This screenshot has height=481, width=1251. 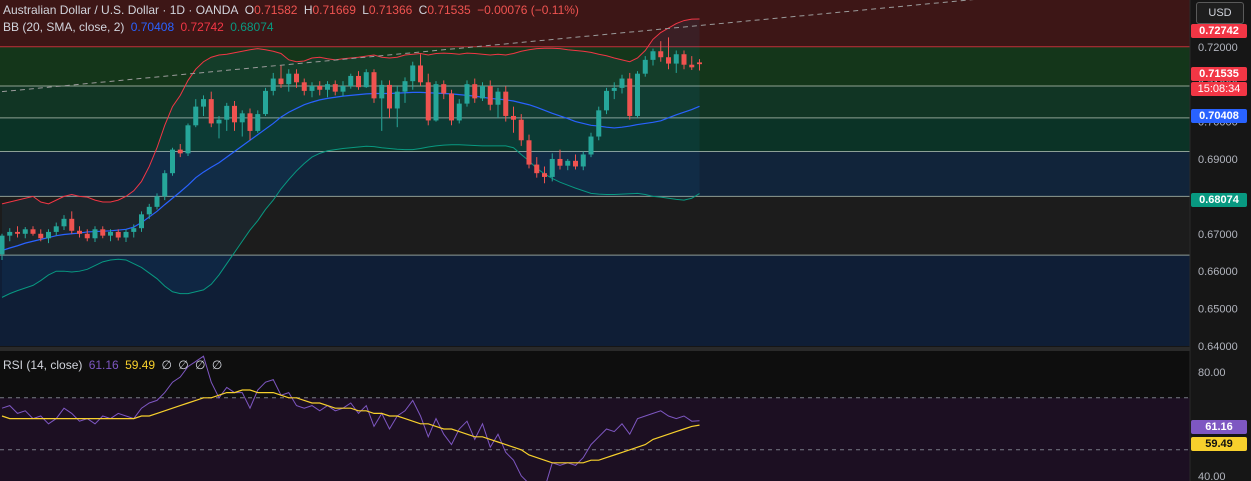 What do you see at coordinates (1219, 116) in the screenshot?
I see `bb-basis-badge: 0.70408` at bounding box center [1219, 116].